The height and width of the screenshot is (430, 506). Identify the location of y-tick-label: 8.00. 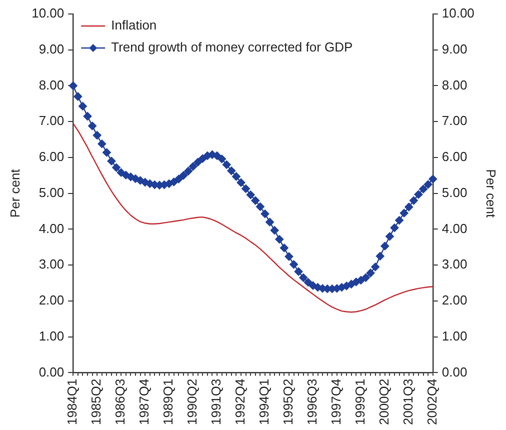
(51, 84).